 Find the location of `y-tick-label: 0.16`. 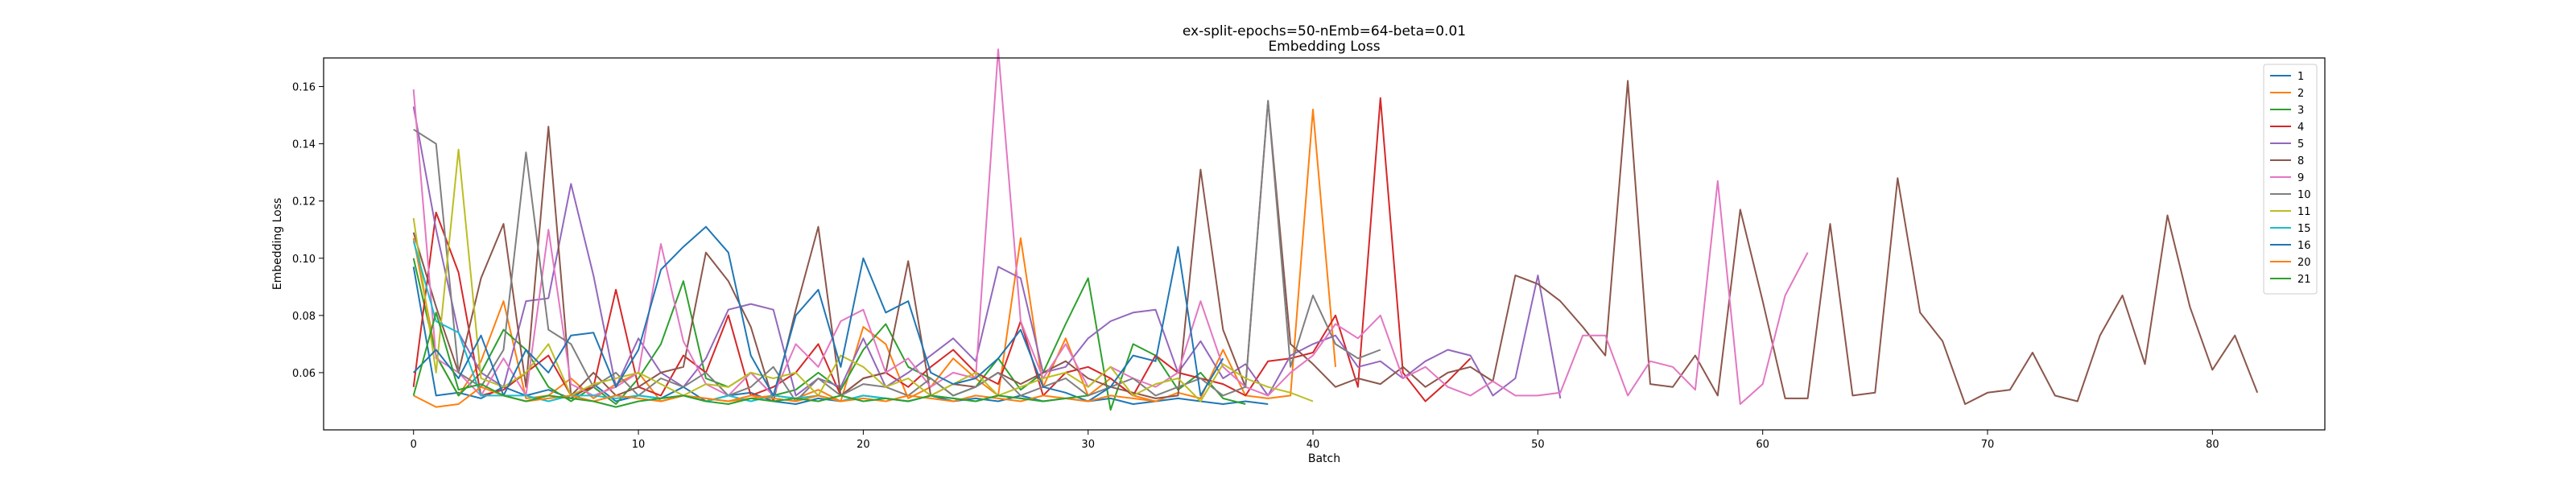

y-tick-label: 0.16 is located at coordinates (304, 88).